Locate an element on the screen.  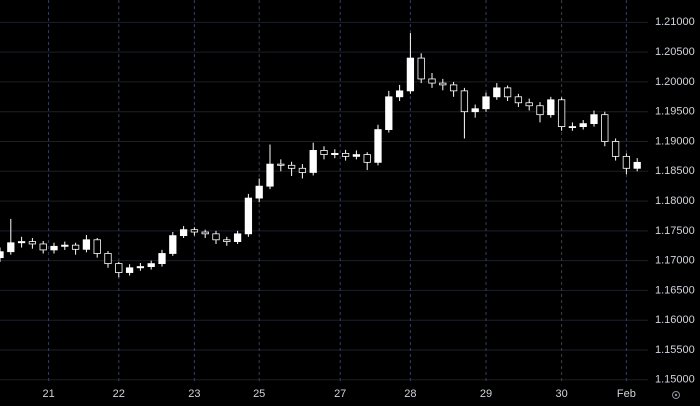
y-tick-label: 1.16000 is located at coordinates (675, 320).